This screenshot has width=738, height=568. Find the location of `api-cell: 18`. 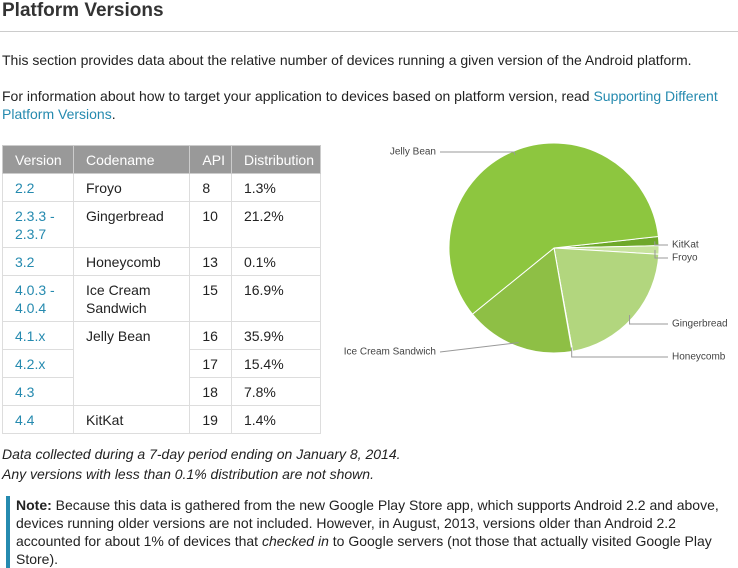

api-cell: 18 is located at coordinates (210, 391).